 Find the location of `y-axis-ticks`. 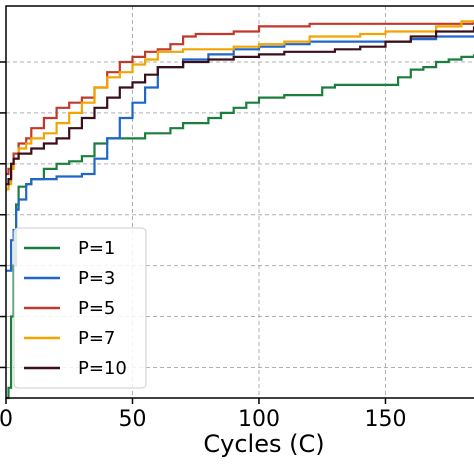

y-axis-ticks is located at coordinates (3, 215).